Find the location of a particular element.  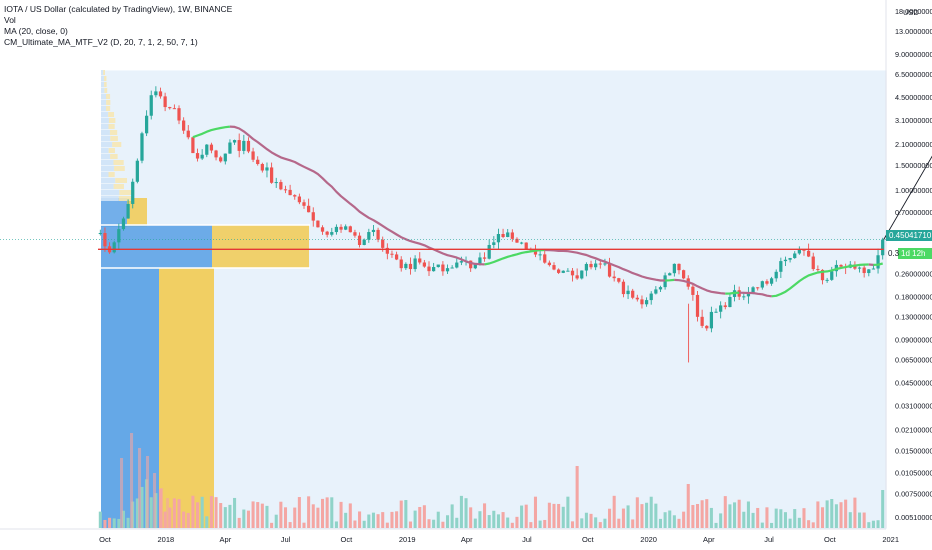

price-tick-label: 0.09000000 is located at coordinates (913, 339).